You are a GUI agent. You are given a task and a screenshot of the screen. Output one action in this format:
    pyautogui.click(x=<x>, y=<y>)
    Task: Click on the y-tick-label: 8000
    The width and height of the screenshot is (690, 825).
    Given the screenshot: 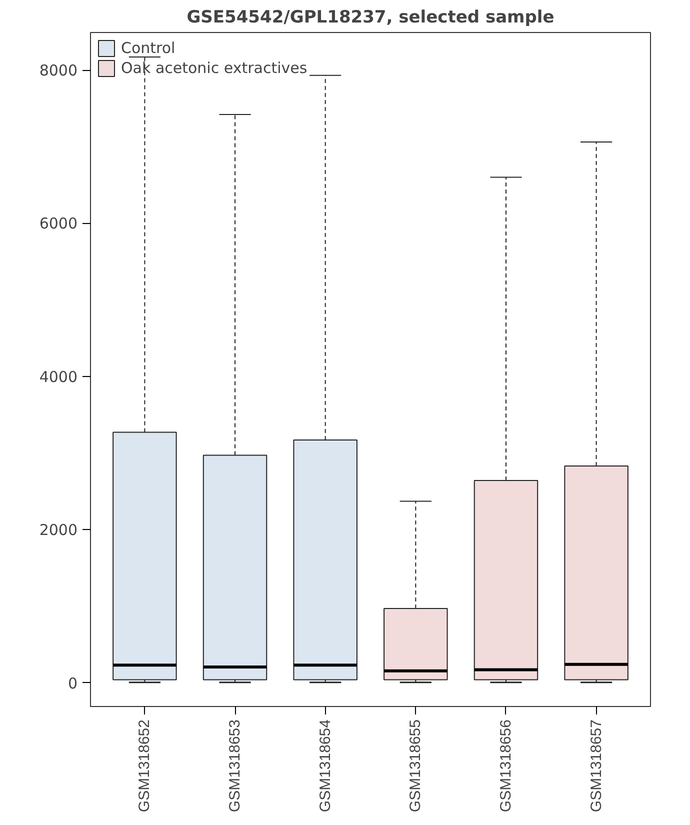 What is the action you would take?
    pyautogui.click(x=58, y=71)
    